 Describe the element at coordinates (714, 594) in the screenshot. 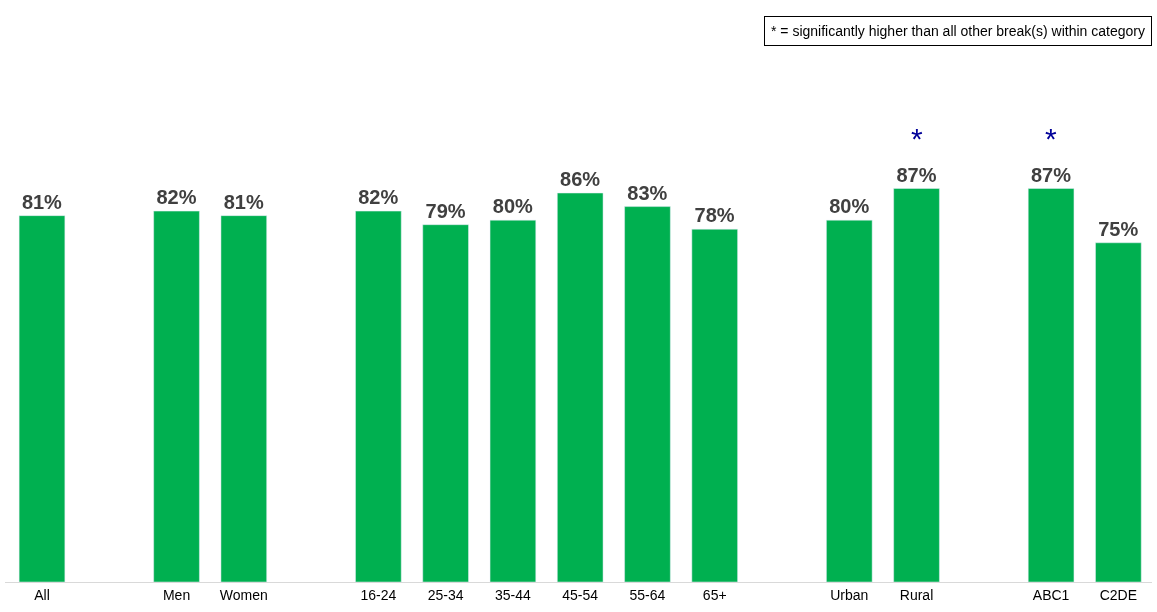

I see `x-tick-label: 65+` at that location.